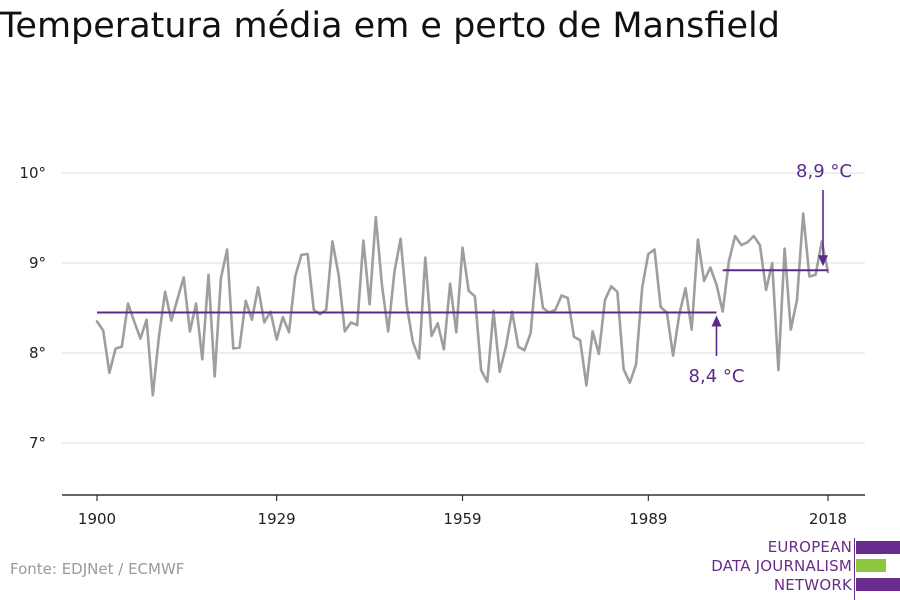 The image size is (900, 600). What do you see at coordinates (648, 519) in the screenshot?
I see `x-tick-label-1989: 1989` at bounding box center [648, 519].